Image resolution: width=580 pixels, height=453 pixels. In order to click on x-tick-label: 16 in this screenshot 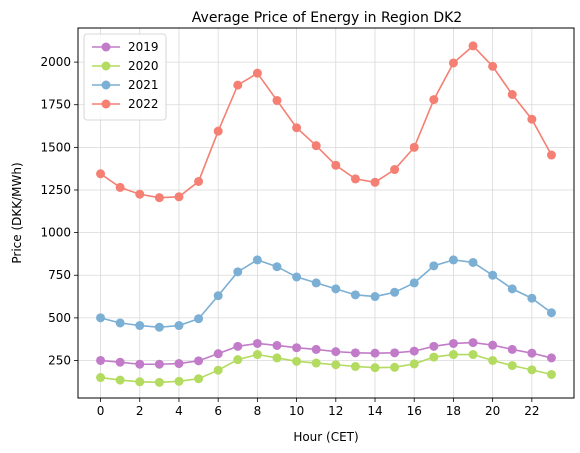, I will do `click(414, 411)`.